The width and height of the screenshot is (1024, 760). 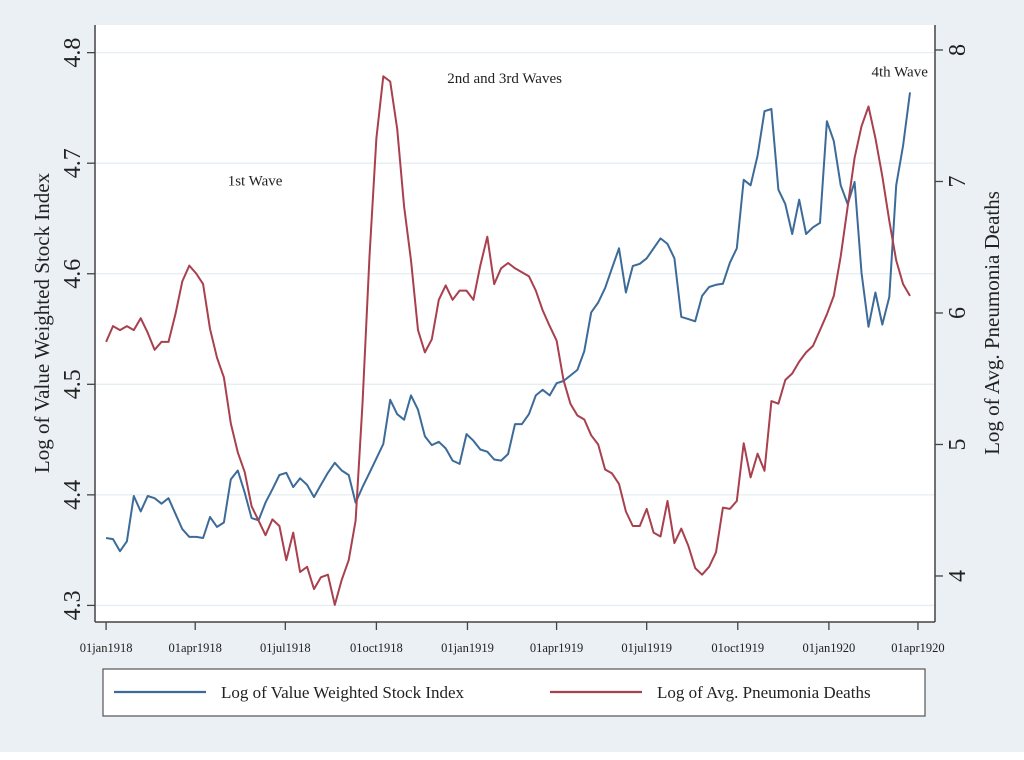 I want to click on x-tick-label: 01apr1918, so click(x=194, y=648).